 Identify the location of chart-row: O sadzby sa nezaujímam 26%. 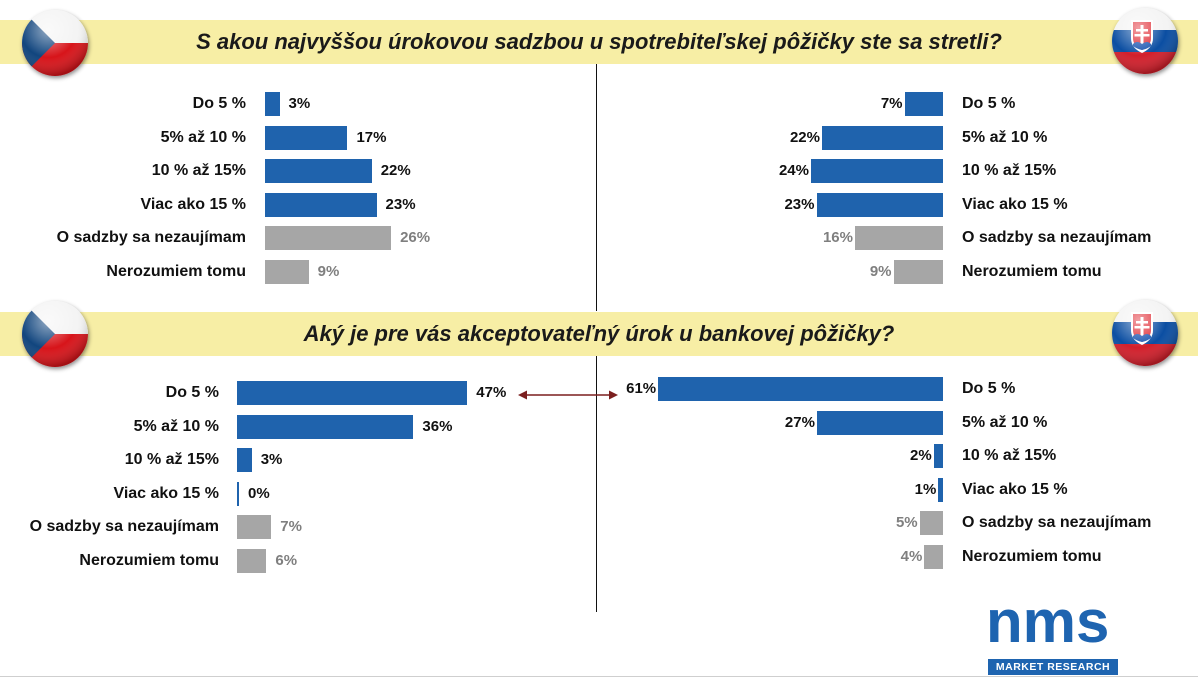
(599, 238).